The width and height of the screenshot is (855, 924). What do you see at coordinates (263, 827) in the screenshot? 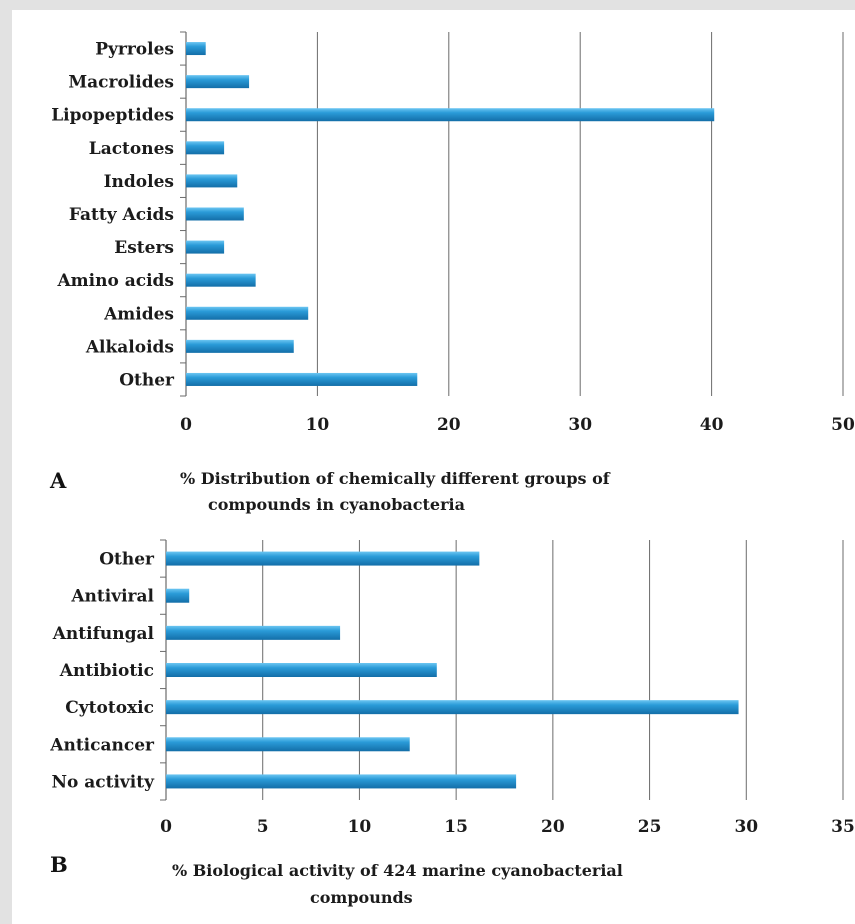
I see `chartB-x-tick-label: 5` at bounding box center [263, 827].